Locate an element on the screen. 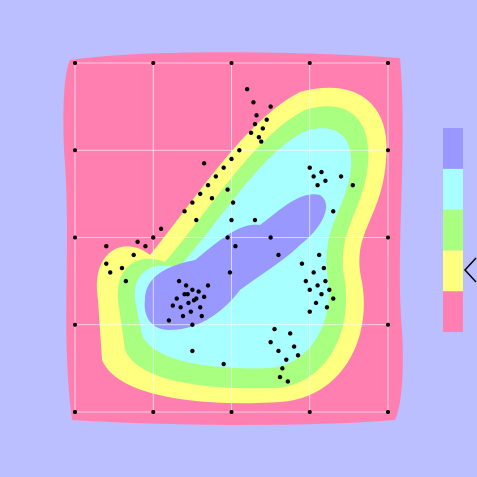 This screenshot has height=477, width=477. colorbar-pointer is located at coordinates (470, 270).